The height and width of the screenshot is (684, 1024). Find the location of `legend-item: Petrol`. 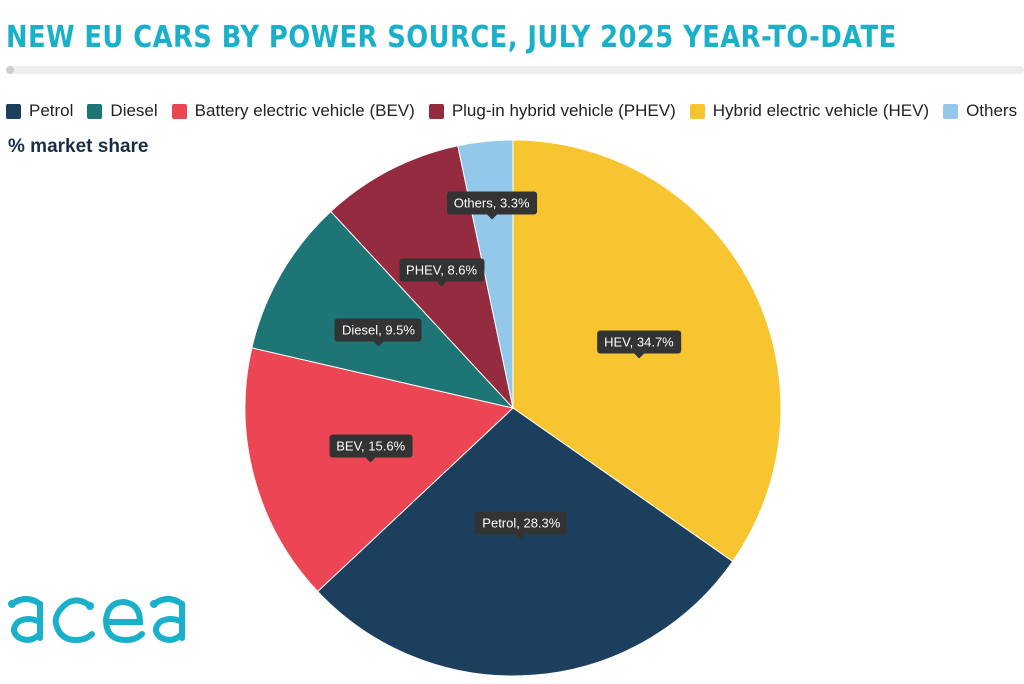

legend-item: Petrol is located at coordinates (39, 111).